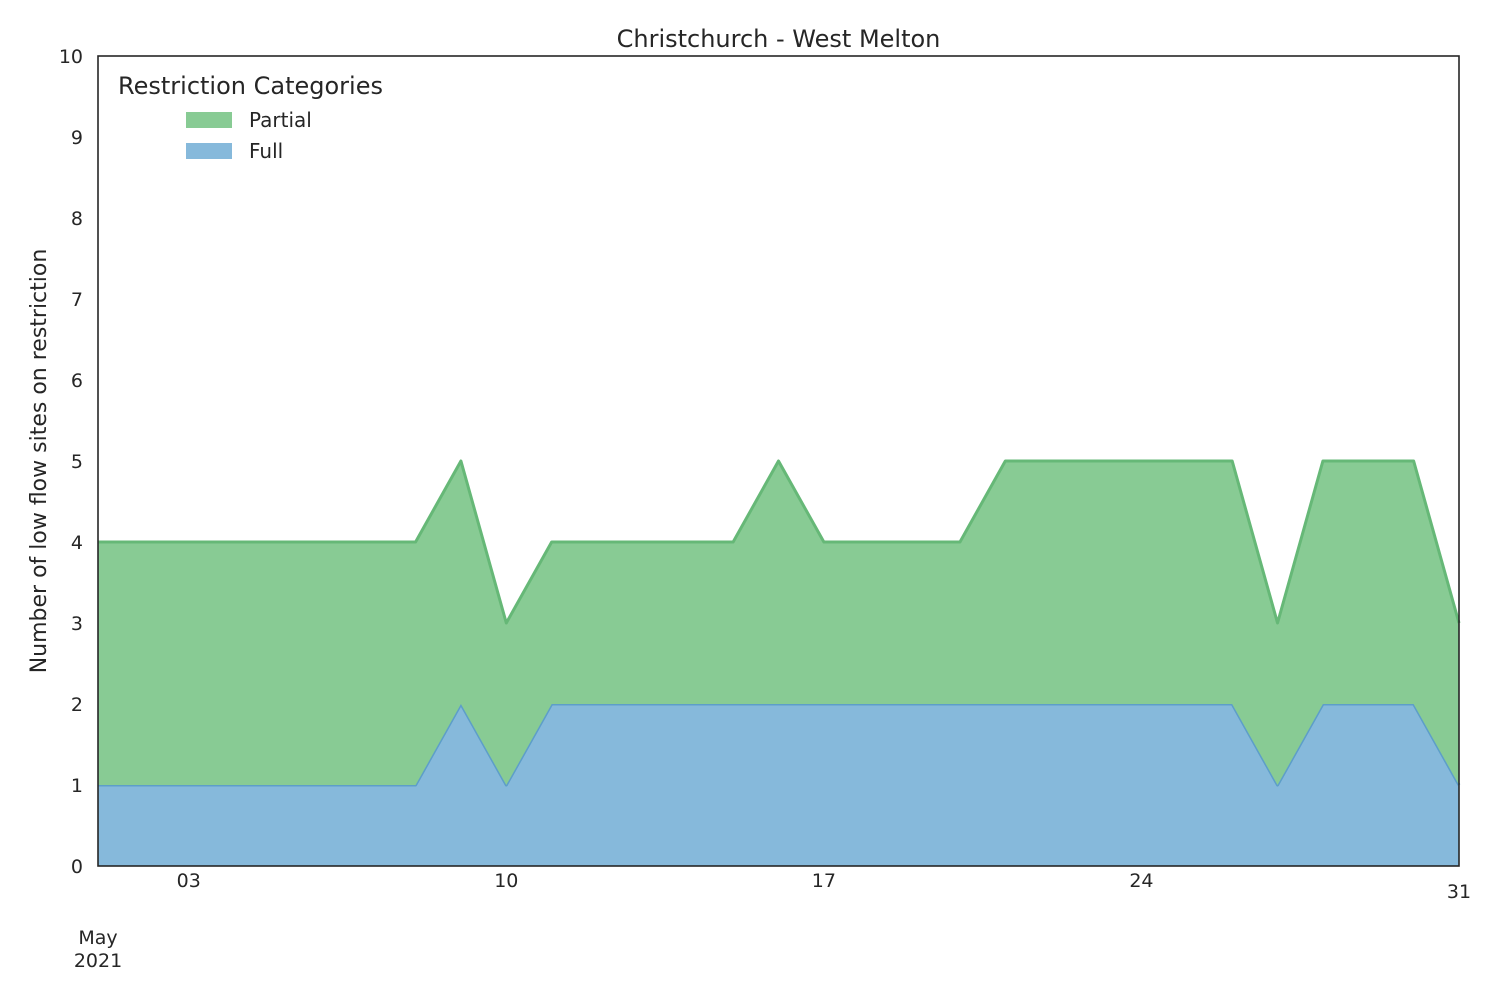 This screenshot has height=1000, width=1500. I want to click on y-tick-label: 4, so click(77, 543).